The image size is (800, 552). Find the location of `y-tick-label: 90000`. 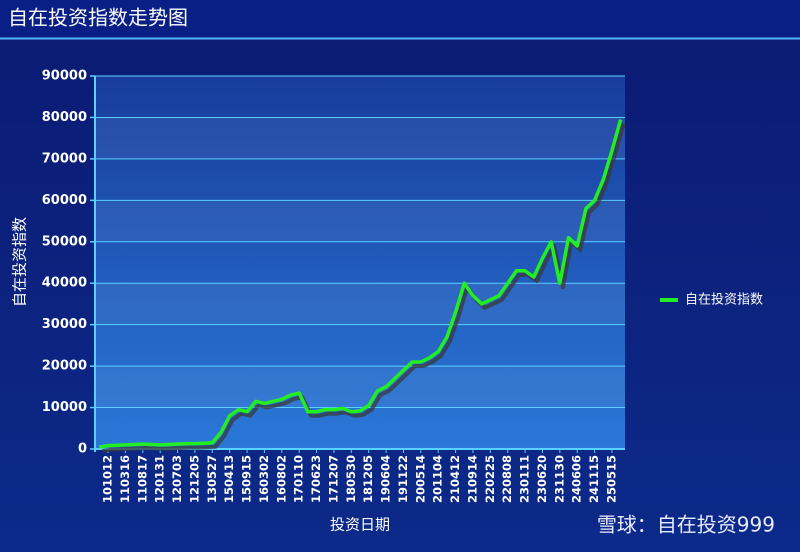

y-tick-label: 90000 is located at coordinates (64, 76).